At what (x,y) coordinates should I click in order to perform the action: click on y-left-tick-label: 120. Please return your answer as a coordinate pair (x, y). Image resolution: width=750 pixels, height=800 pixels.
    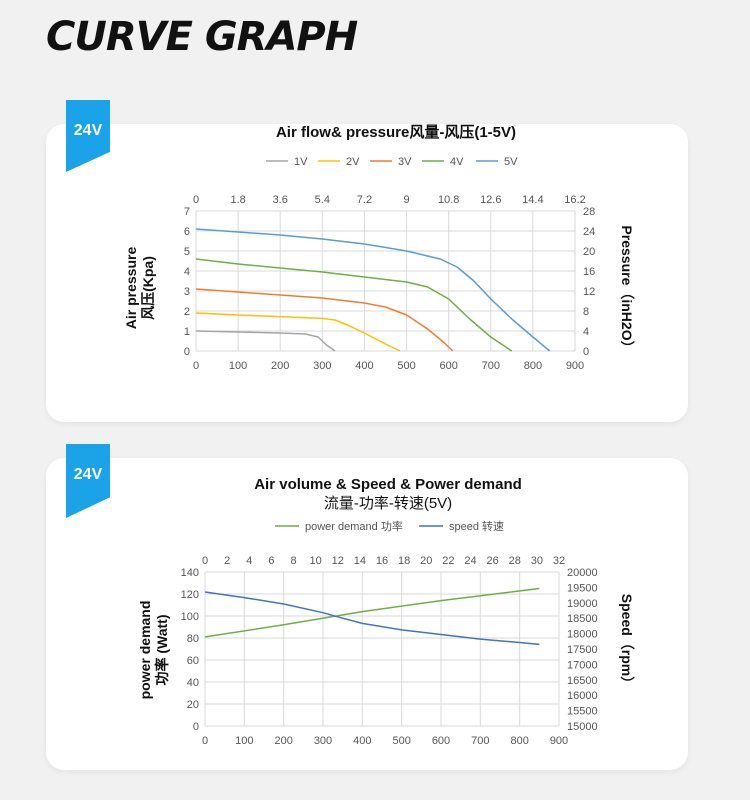
    Looking at the image, I should click on (190, 595).